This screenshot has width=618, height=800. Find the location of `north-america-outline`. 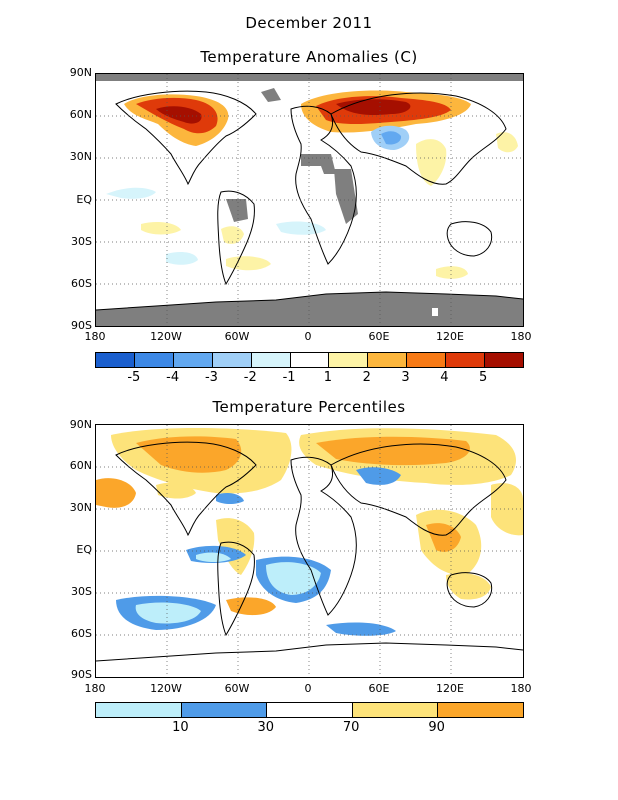

north-america-outline is located at coordinates (186, 138).